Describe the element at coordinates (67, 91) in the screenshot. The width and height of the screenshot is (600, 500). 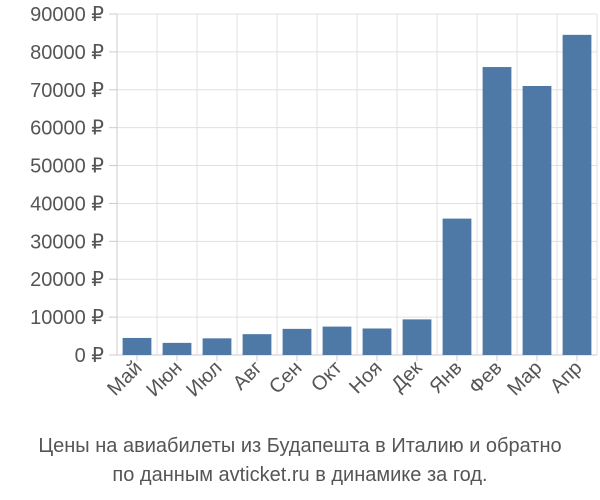
I see `y-tick-label: 70000 ₽` at that location.